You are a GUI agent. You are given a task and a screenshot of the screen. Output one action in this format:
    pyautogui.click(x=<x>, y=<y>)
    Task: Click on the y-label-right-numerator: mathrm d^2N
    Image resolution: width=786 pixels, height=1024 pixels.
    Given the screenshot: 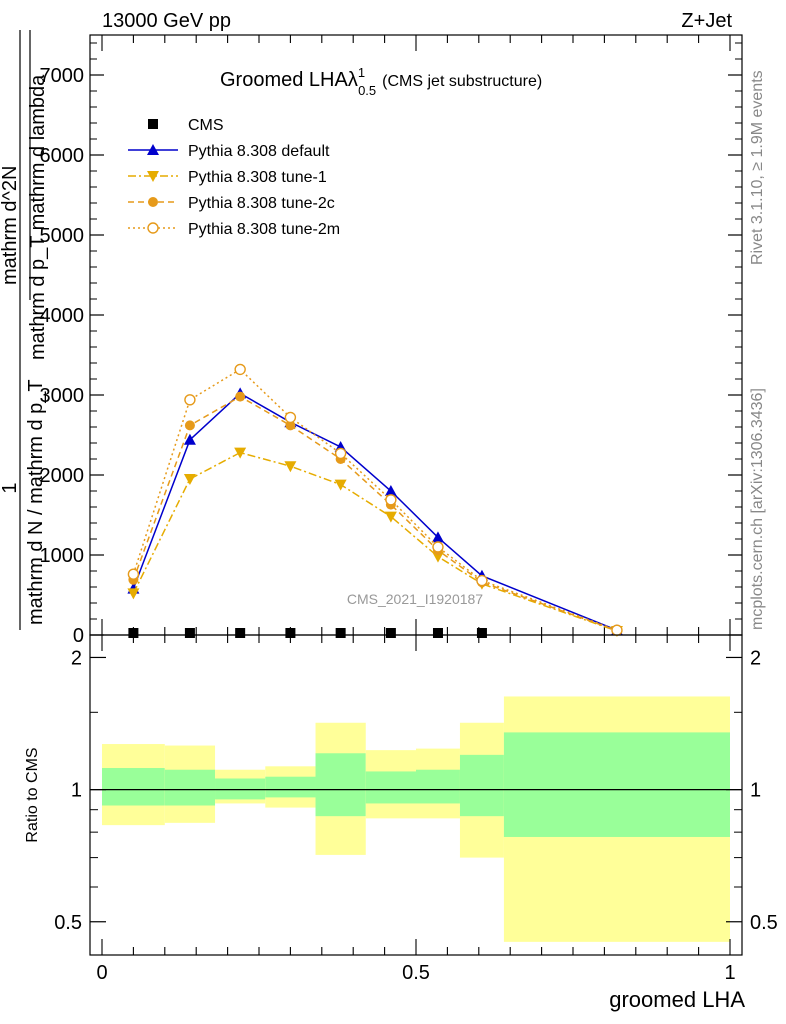 What is the action you would take?
    pyautogui.click(x=10, y=225)
    